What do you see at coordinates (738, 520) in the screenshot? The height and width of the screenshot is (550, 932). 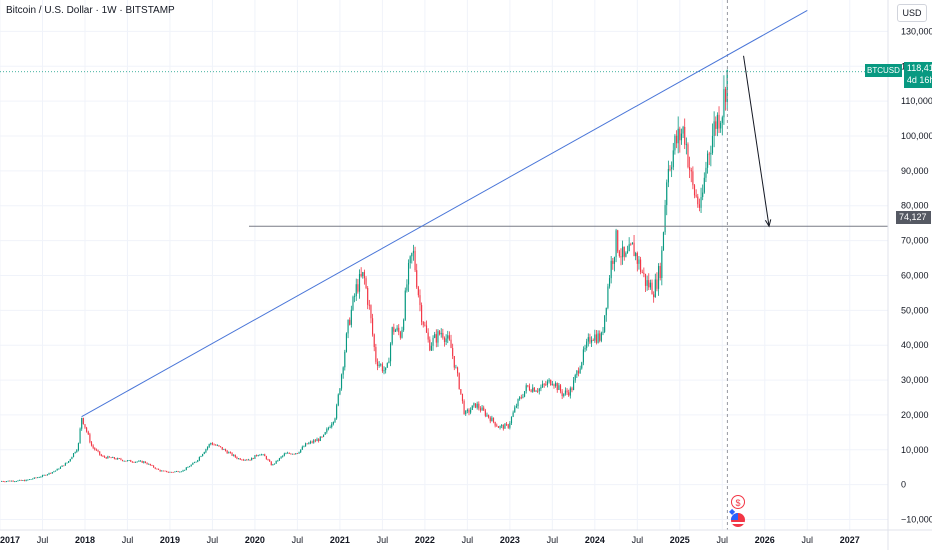 I see `us-flag-icon` at bounding box center [738, 520].